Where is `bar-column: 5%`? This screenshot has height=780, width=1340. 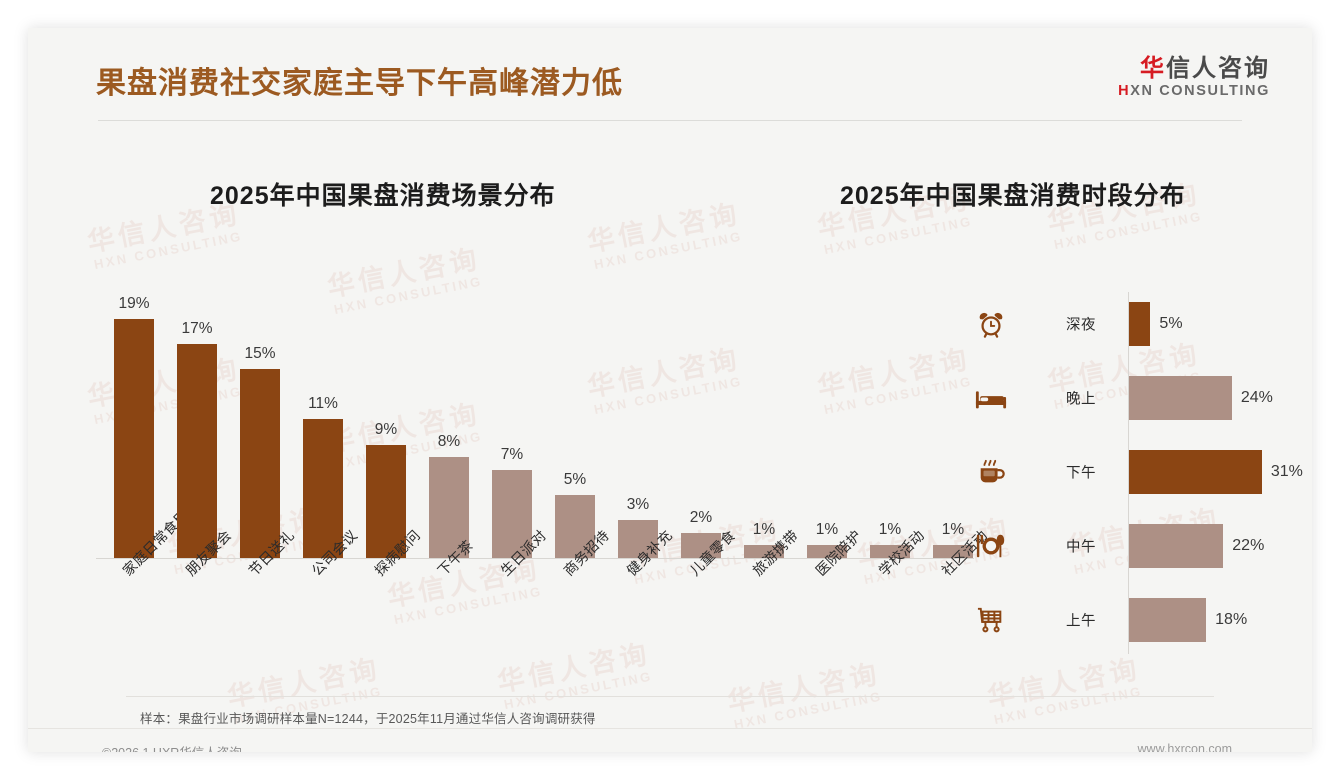 bar-column: 5% is located at coordinates (575, 413).